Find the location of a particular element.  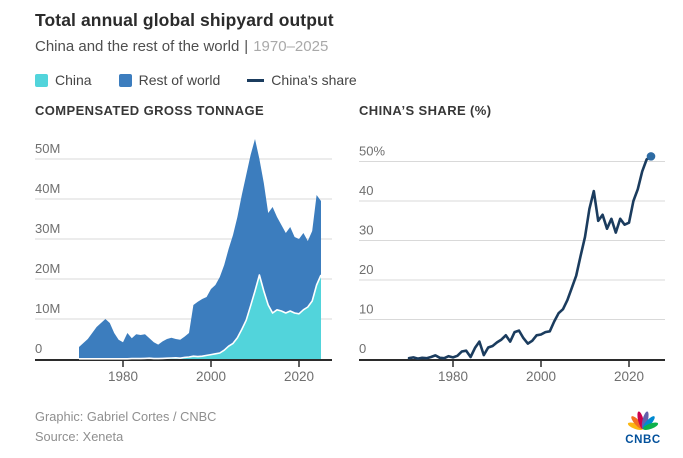

chart-title: Total annual global shipyard output is located at coordinates (184, 20).